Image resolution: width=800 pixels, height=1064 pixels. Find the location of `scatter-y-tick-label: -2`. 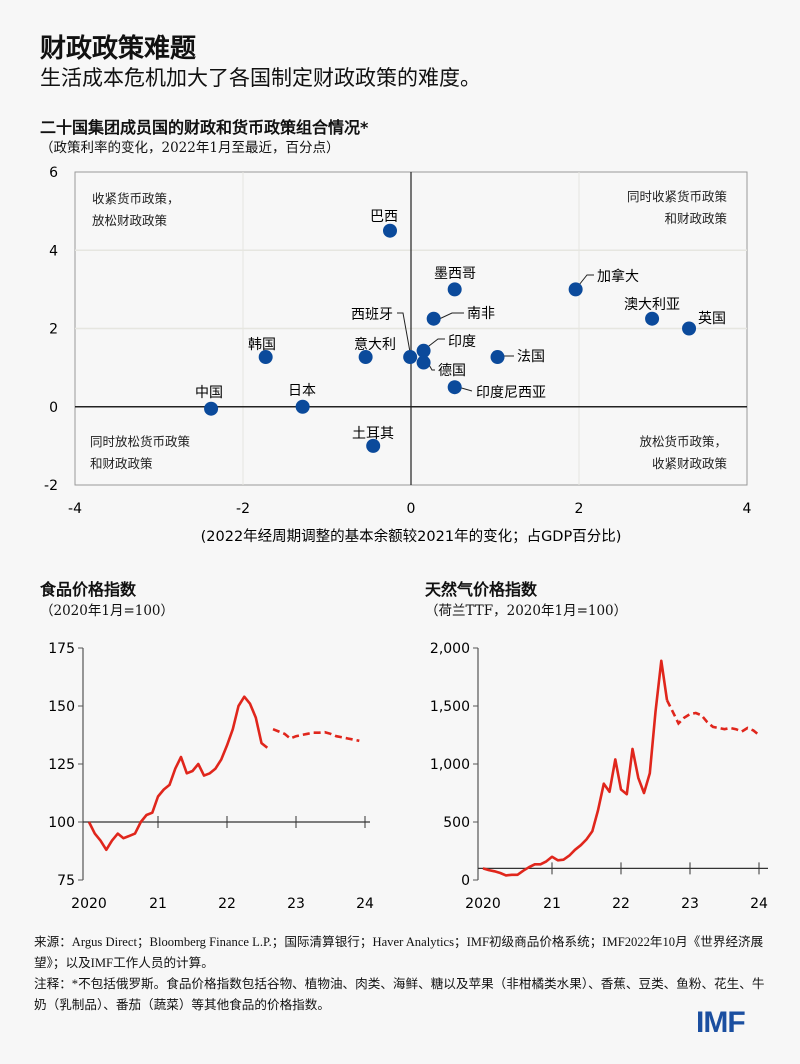

scatter-y-tick-label: -2 is located at coordinates (51, 486).